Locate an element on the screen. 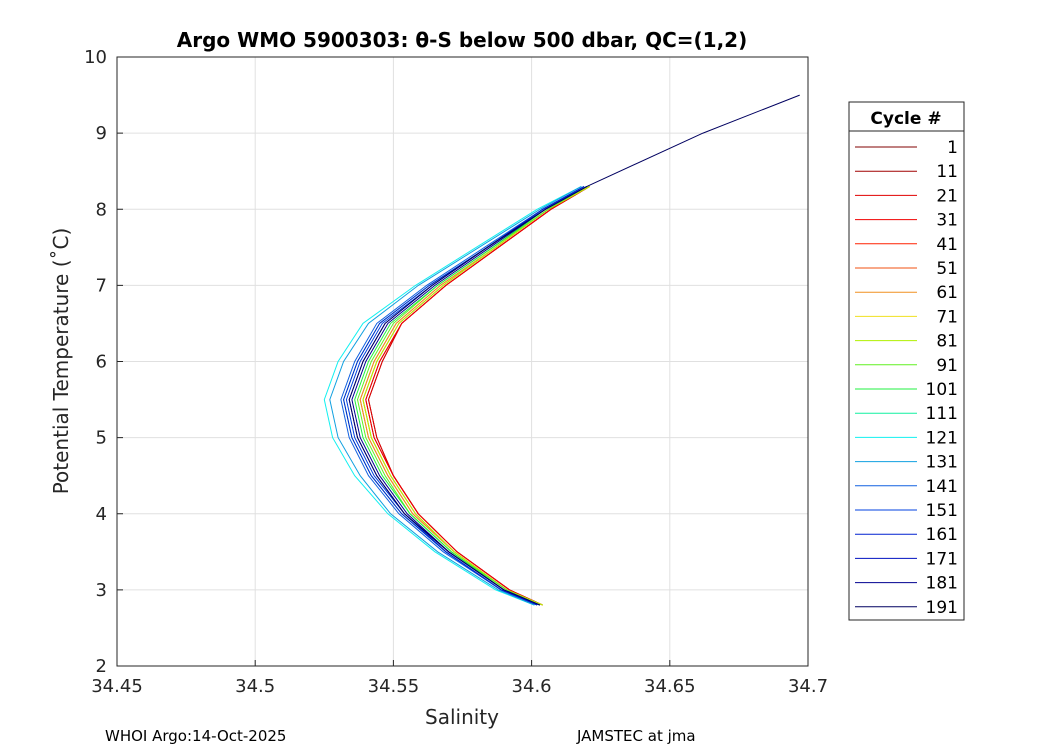  legend-label: 41 is located at coordinates (947, 245).